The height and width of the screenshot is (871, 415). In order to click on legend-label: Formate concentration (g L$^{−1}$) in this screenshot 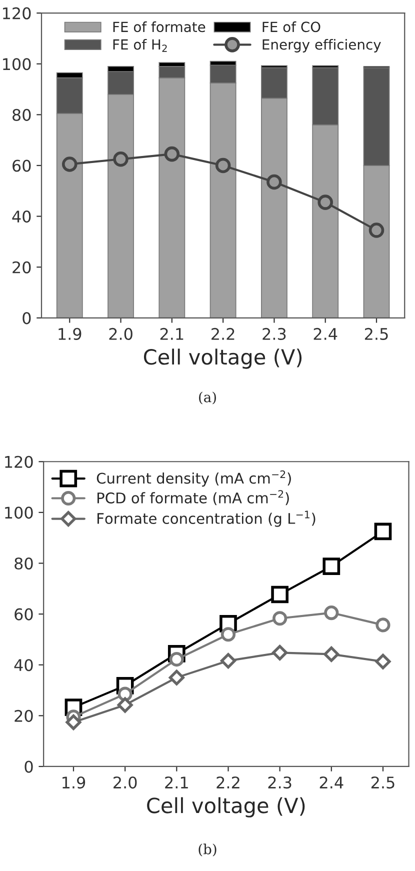, I will do `click(207, 518)`.